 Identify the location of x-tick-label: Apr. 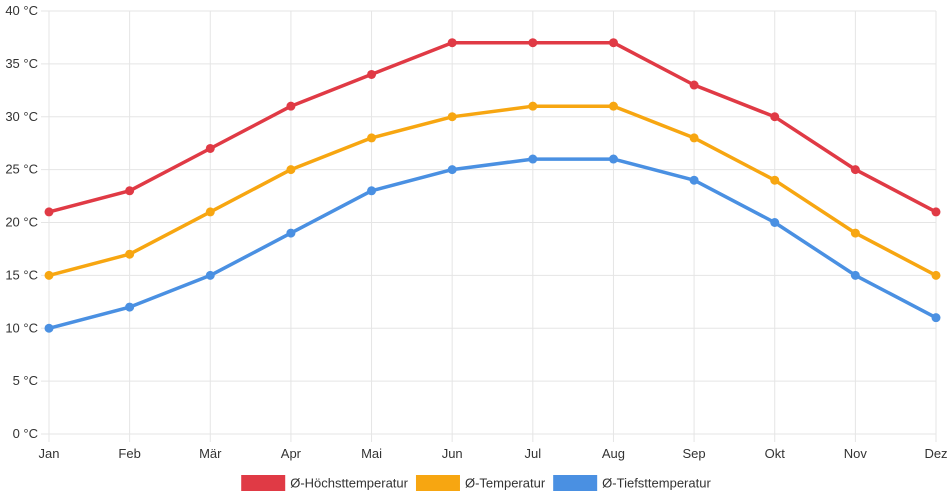
(291, 453).